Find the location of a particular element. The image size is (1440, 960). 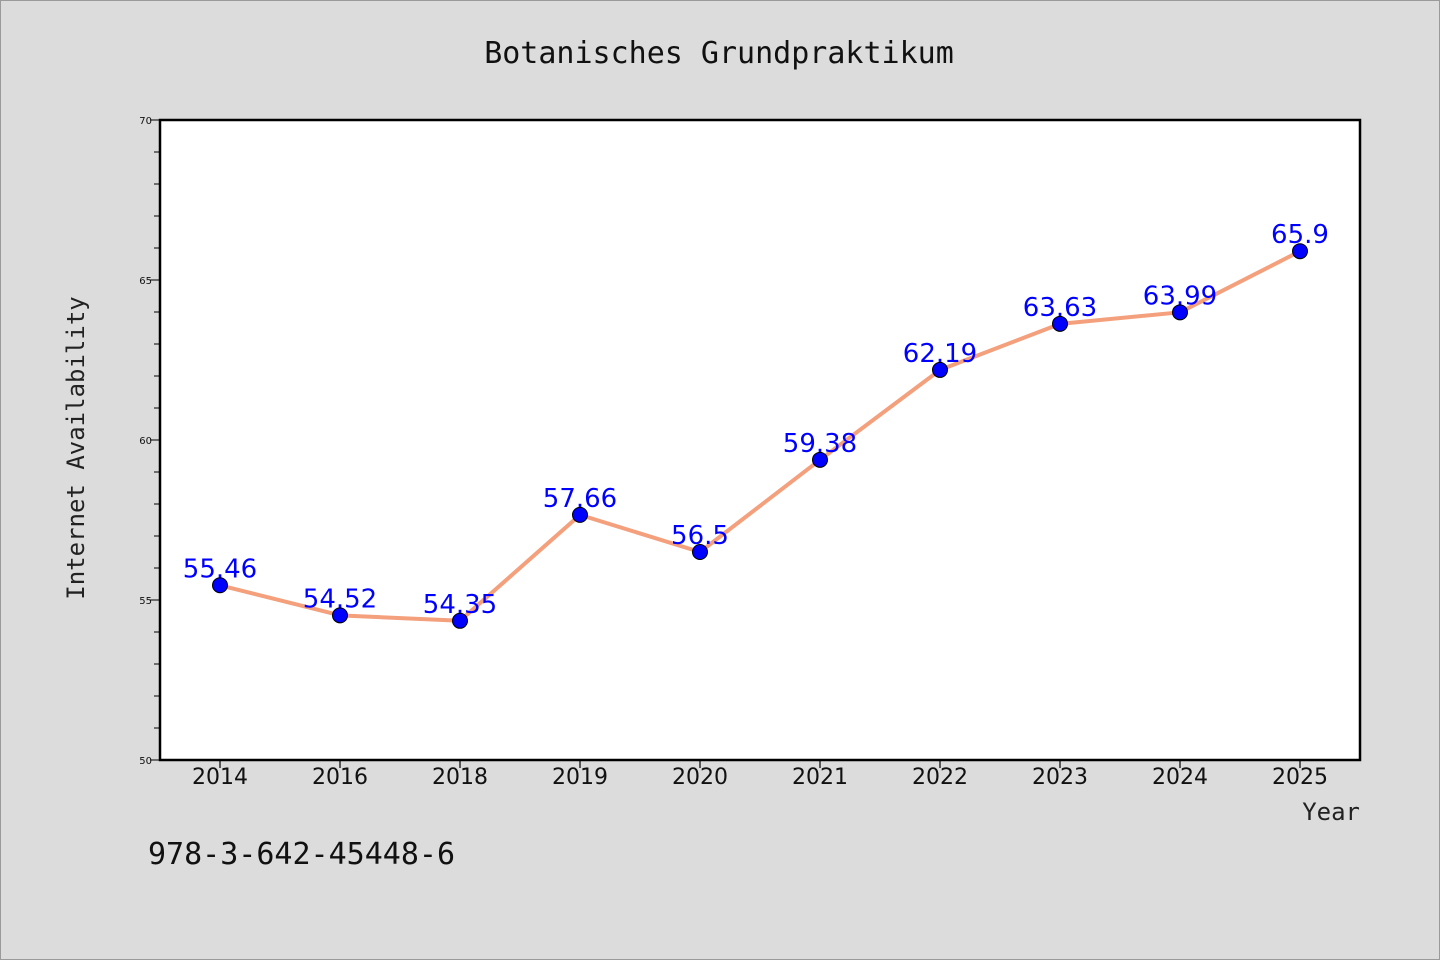

y-axis: 50 55 60 65 70 is located at coordinates (149, 441).